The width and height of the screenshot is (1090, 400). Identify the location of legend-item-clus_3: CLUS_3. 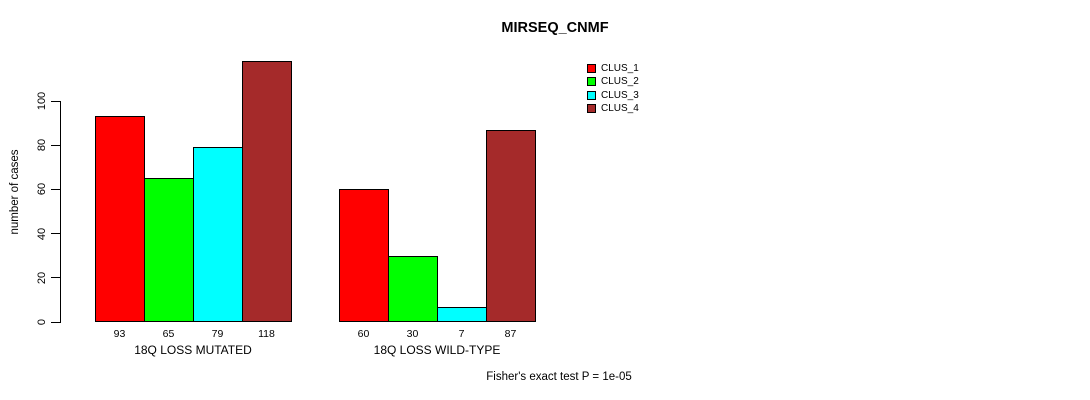
(613, 95).